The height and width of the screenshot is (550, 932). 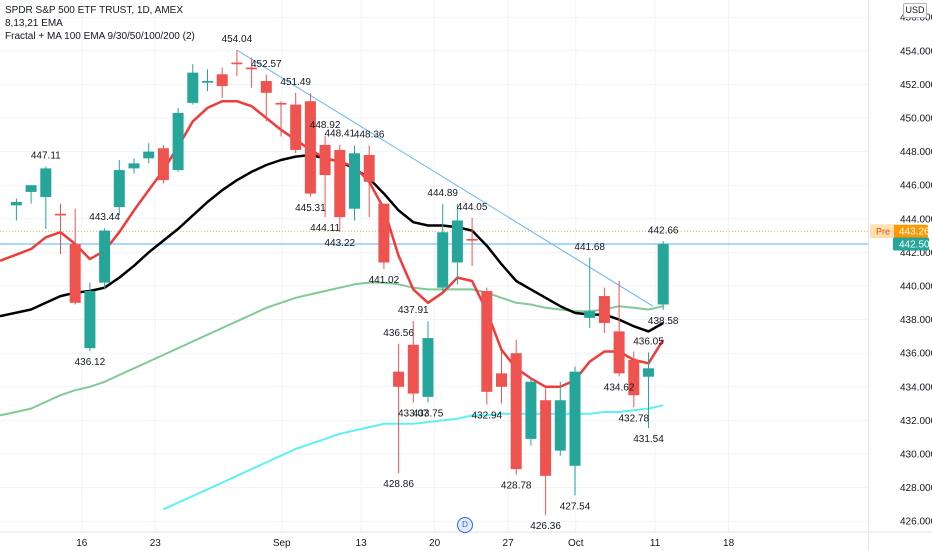 I want to click on fractal-indicator-label: Fractal + MA 100 EMA 9/30/50/100/200 (2), so click(x=100, y=36).